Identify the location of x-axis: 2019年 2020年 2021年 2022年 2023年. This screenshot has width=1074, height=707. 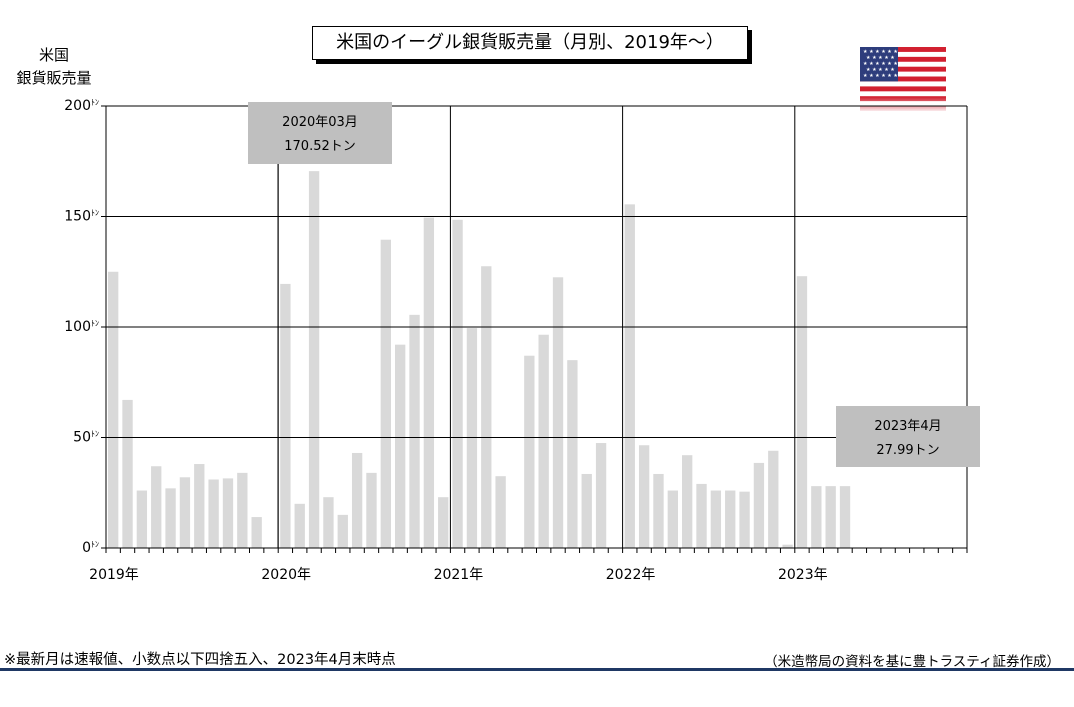
(528, 565).